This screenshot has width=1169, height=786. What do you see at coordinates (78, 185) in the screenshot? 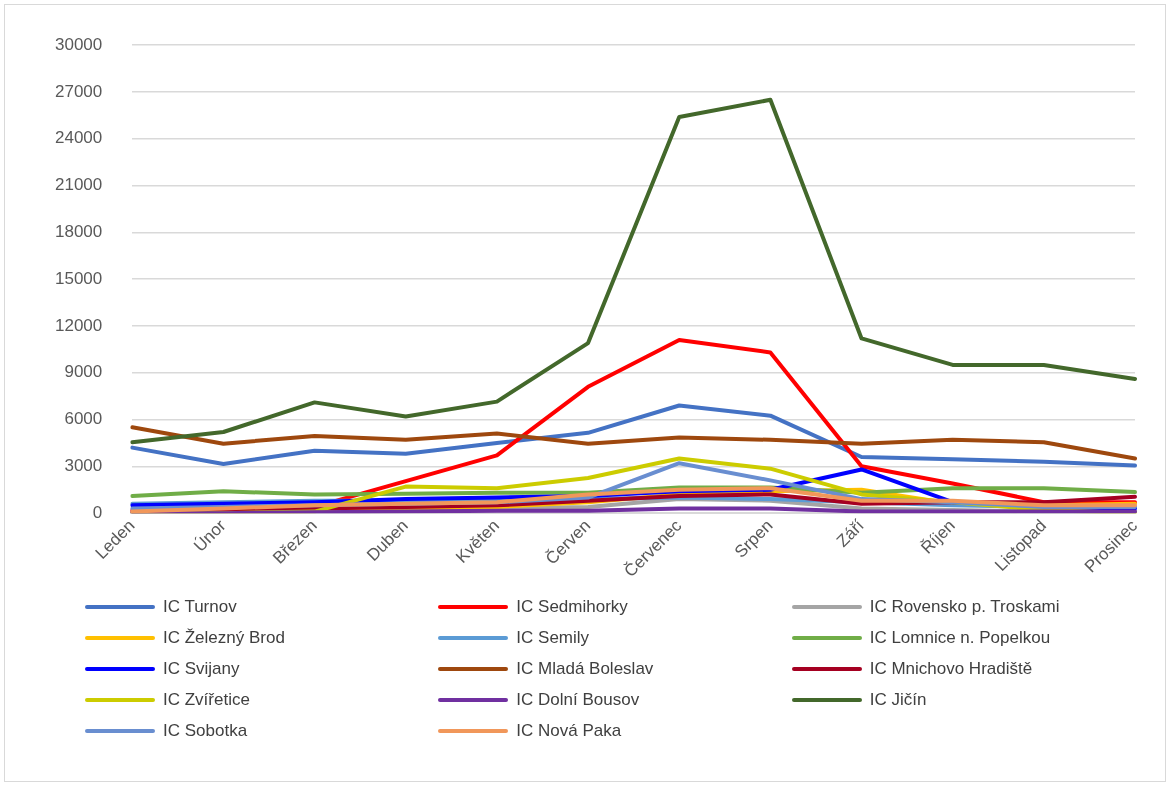
I see `y-tick-label: 21000` at bounding box center [78, 185].